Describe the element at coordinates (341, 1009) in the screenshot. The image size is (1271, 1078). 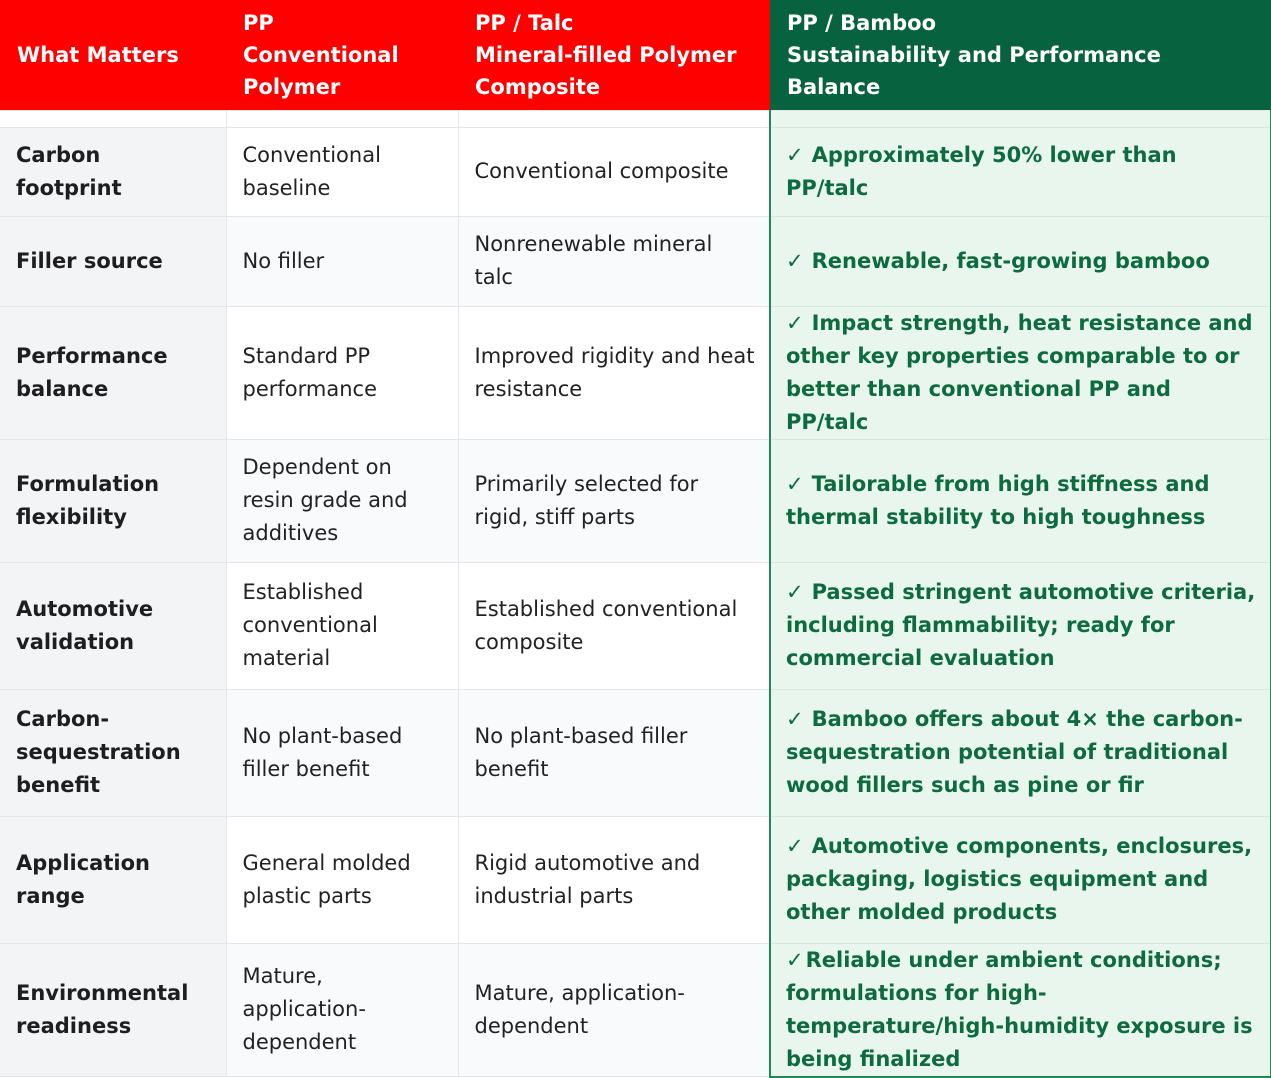
I see `pp-cell: Mature, application-dependent` at that location.